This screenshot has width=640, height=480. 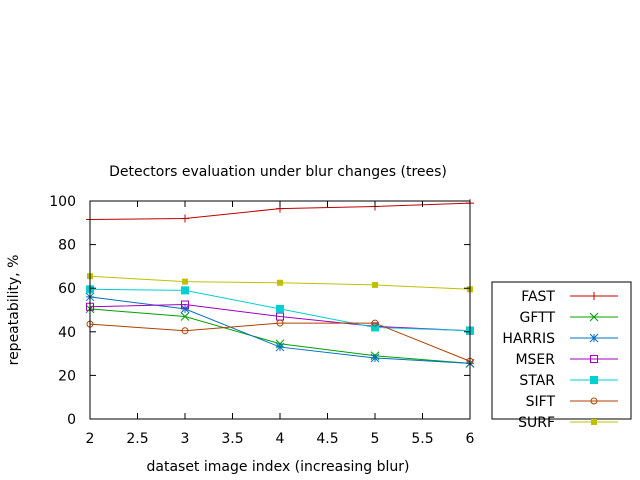 I want to click on legend-marker-harris, so click(x=594, y=338).